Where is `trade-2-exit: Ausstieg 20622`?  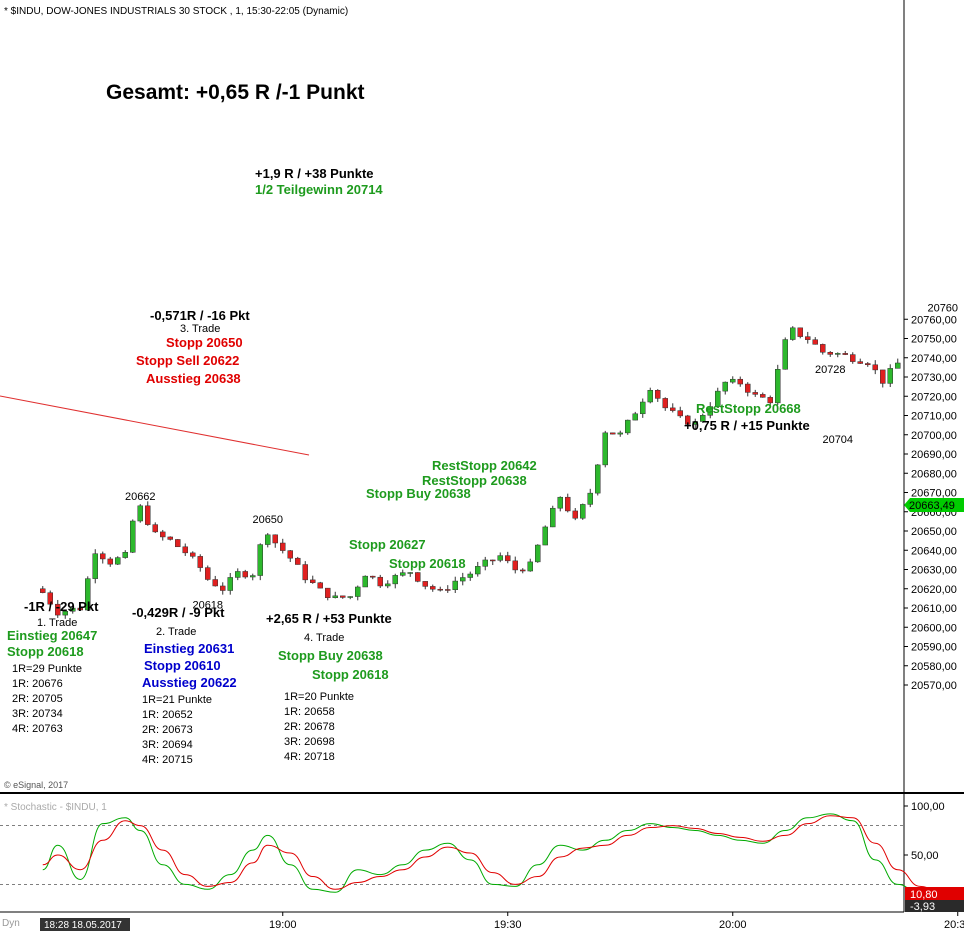 trade-2-exit: Ausstieg 20622 is located at coordinates (189, 682).